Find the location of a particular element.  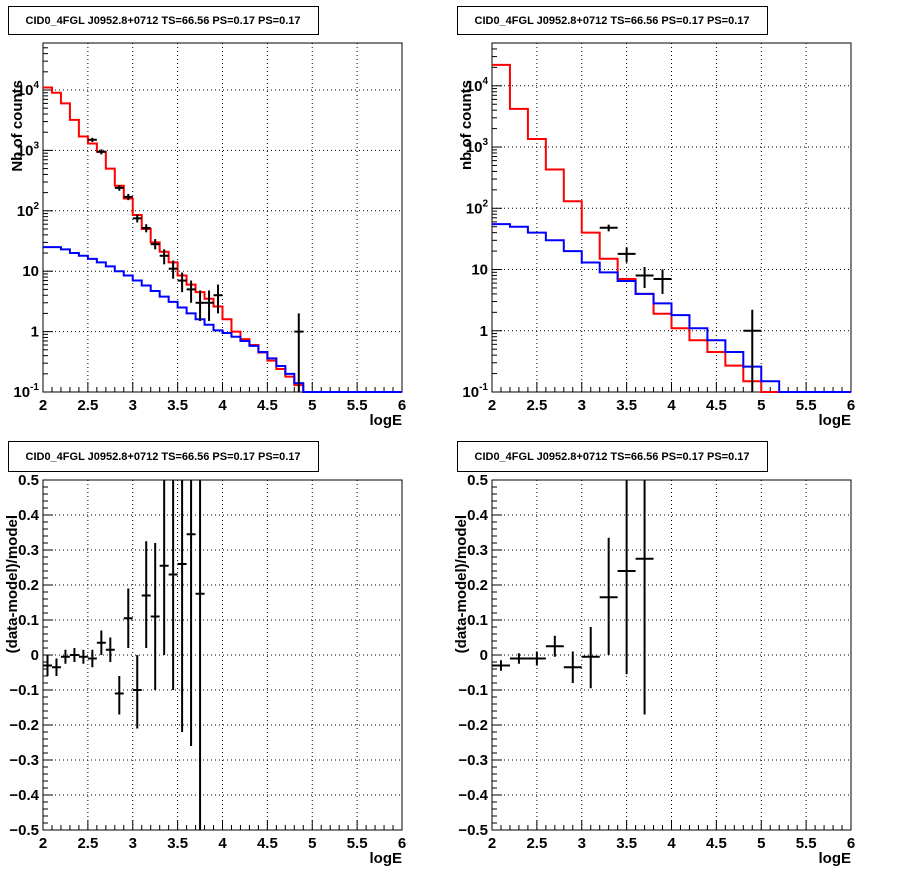

y-tick-label: 0.2 is located at coordinates (477, 585).